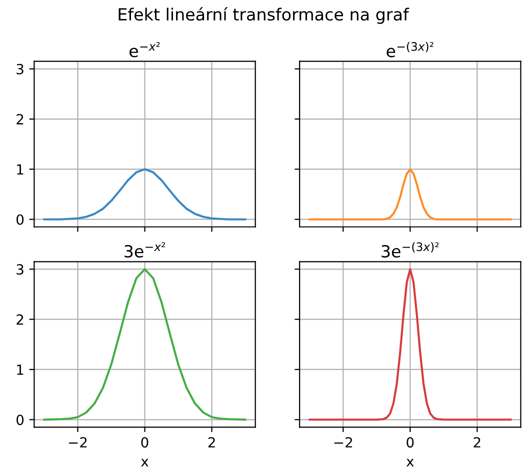 This screenshot has height=472, width=526. What do you see at coordinates (144, 250) in the screenshot?
I see `chart-title: 3e$^{−x²}$` at bounding box center [144, 250].